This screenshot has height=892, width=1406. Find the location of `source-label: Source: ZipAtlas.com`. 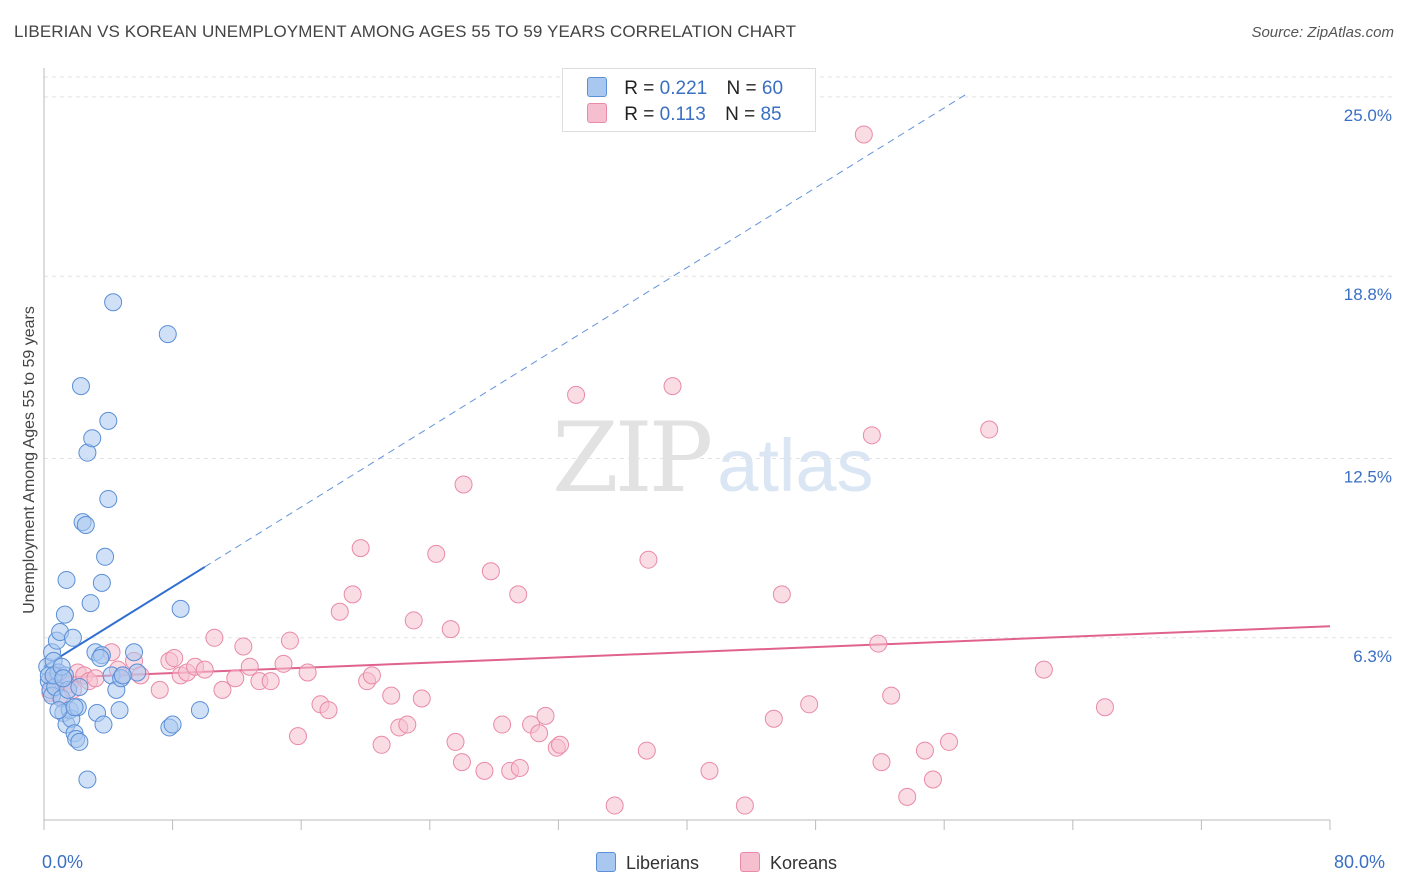

source-label: Source: ZipAtlas.com is located at coordinates (1322, 32).